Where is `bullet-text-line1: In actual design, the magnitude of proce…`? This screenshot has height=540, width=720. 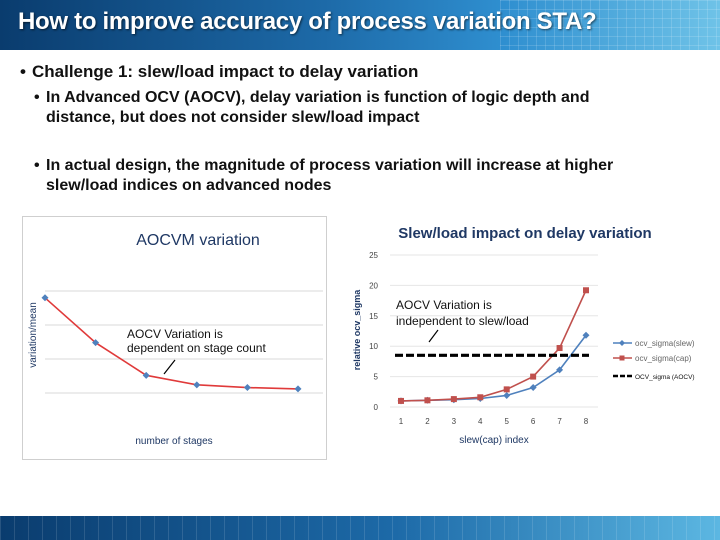
bullet-text-line1: In actual design, the magnitude of proce… is located at coordinates (330, 165).